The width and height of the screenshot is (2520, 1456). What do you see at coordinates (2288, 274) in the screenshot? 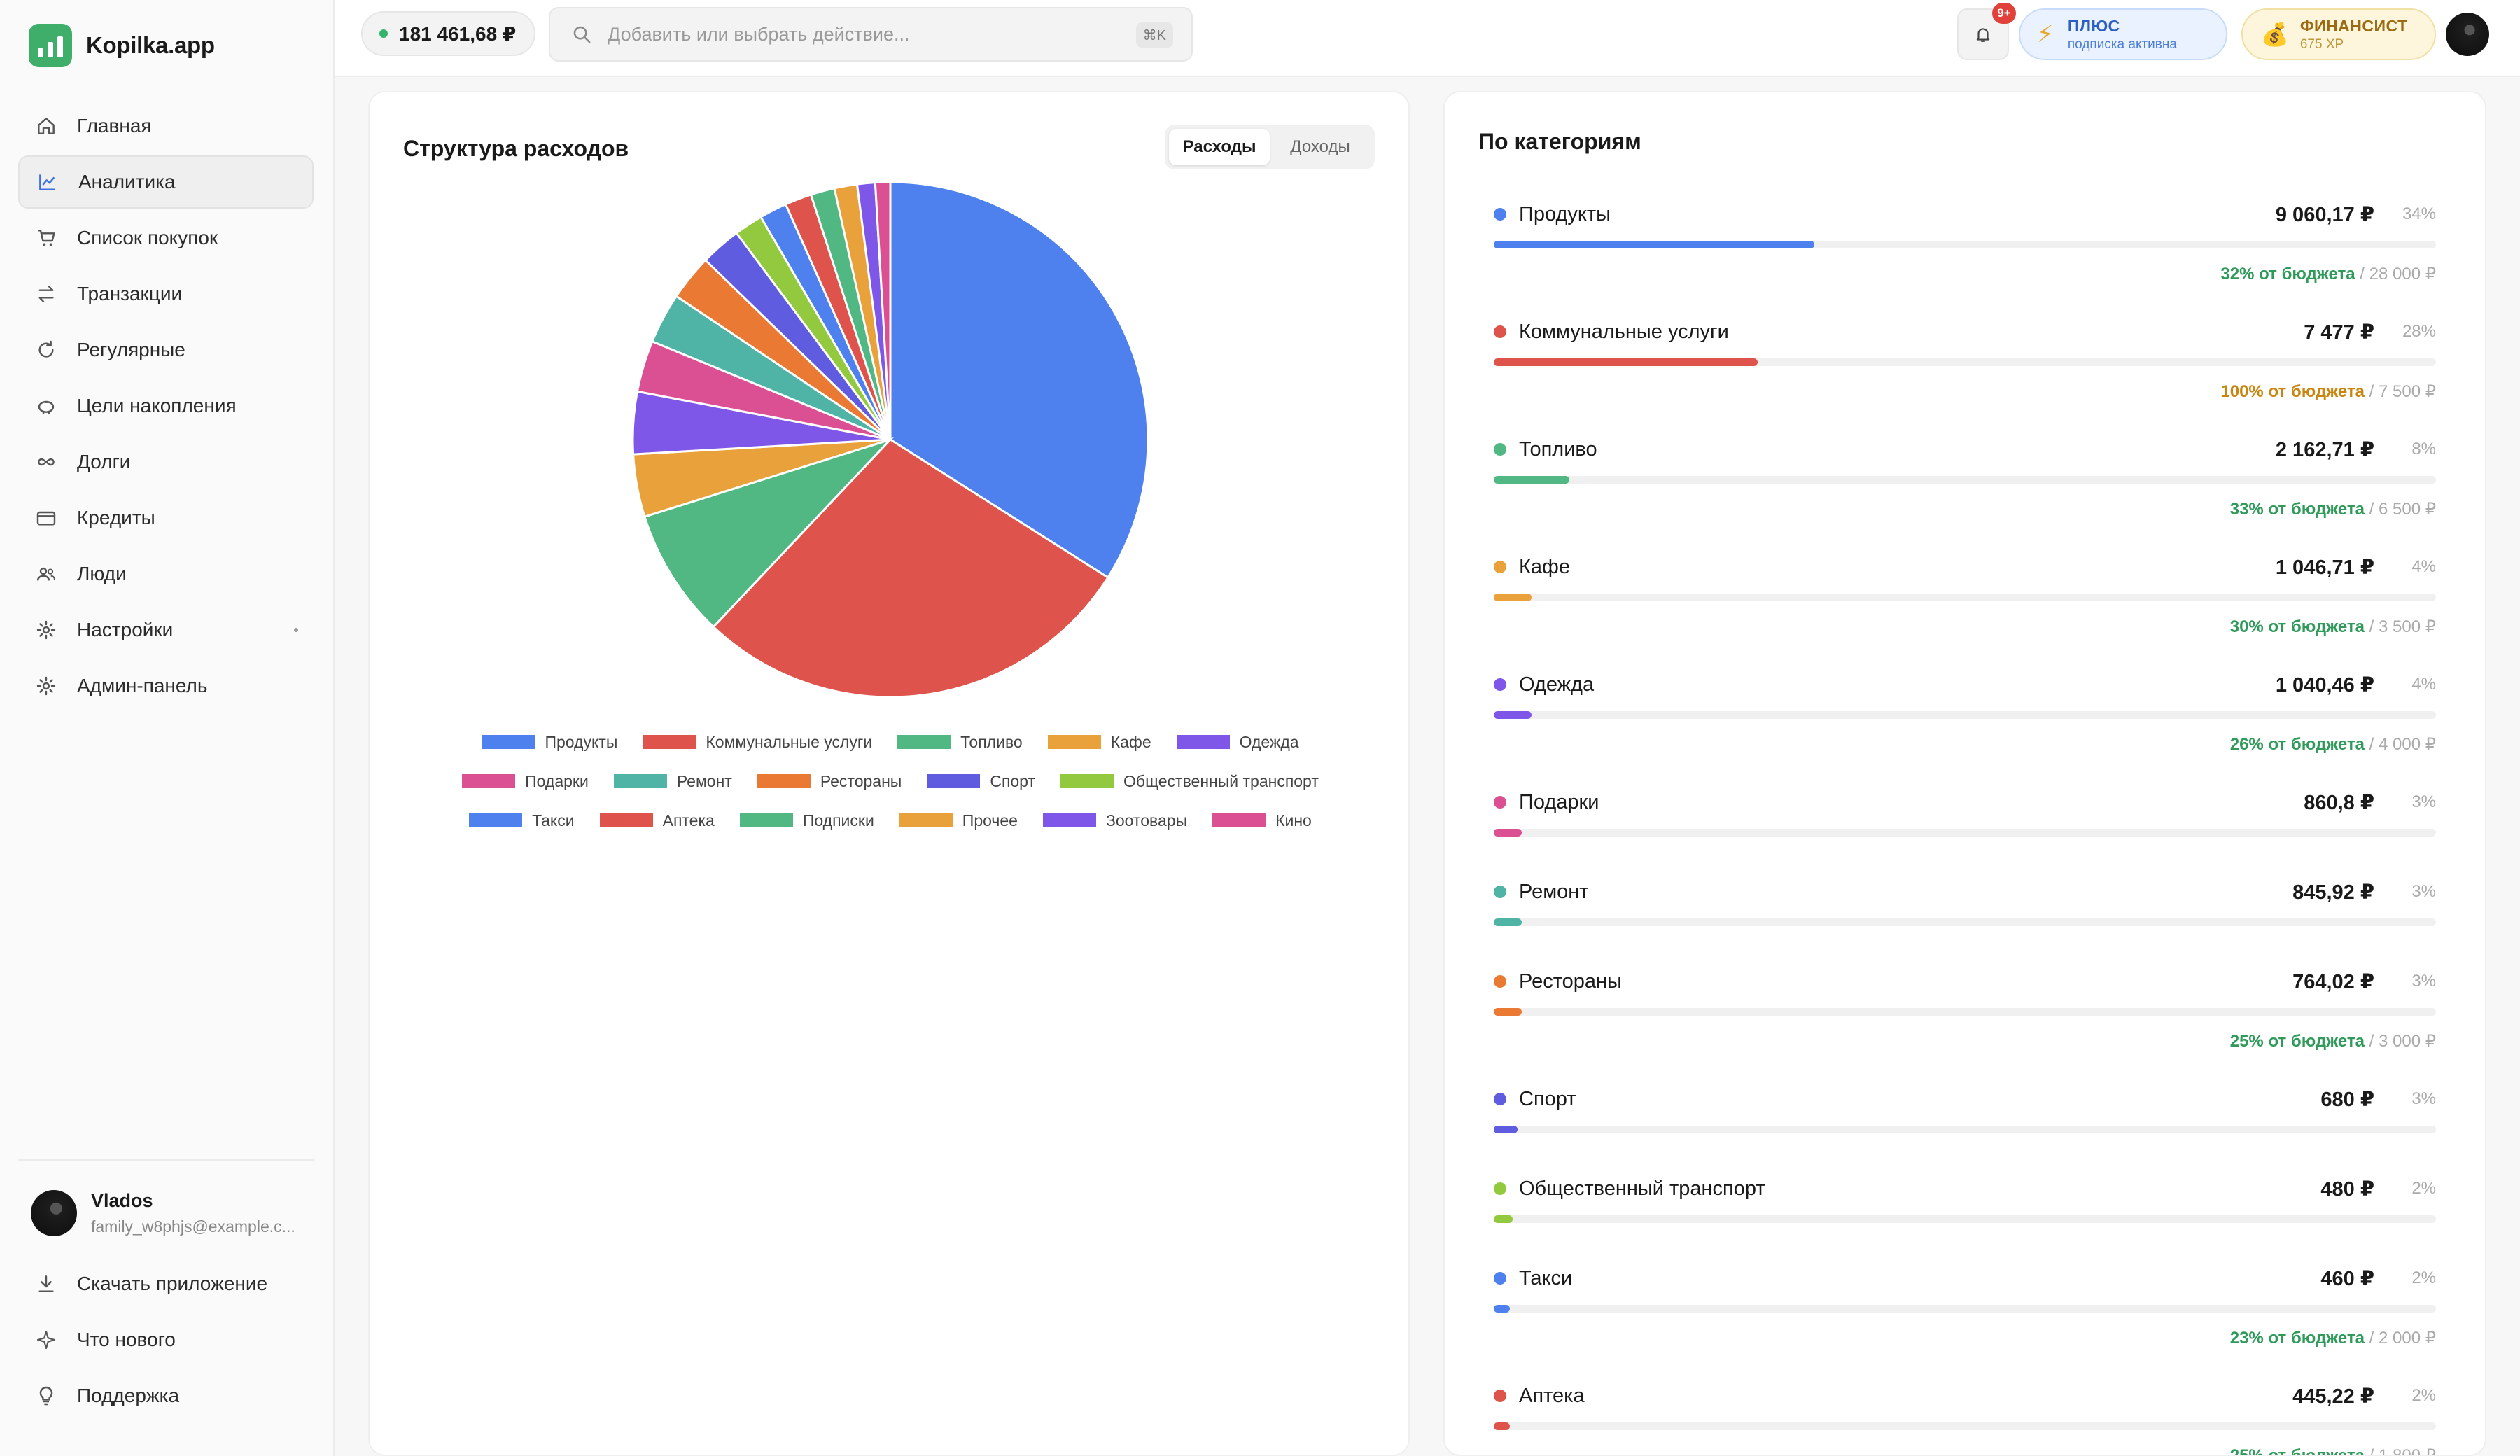
I see `budget-percent: 32% от бюджета` at bounding box center [2288, 274].